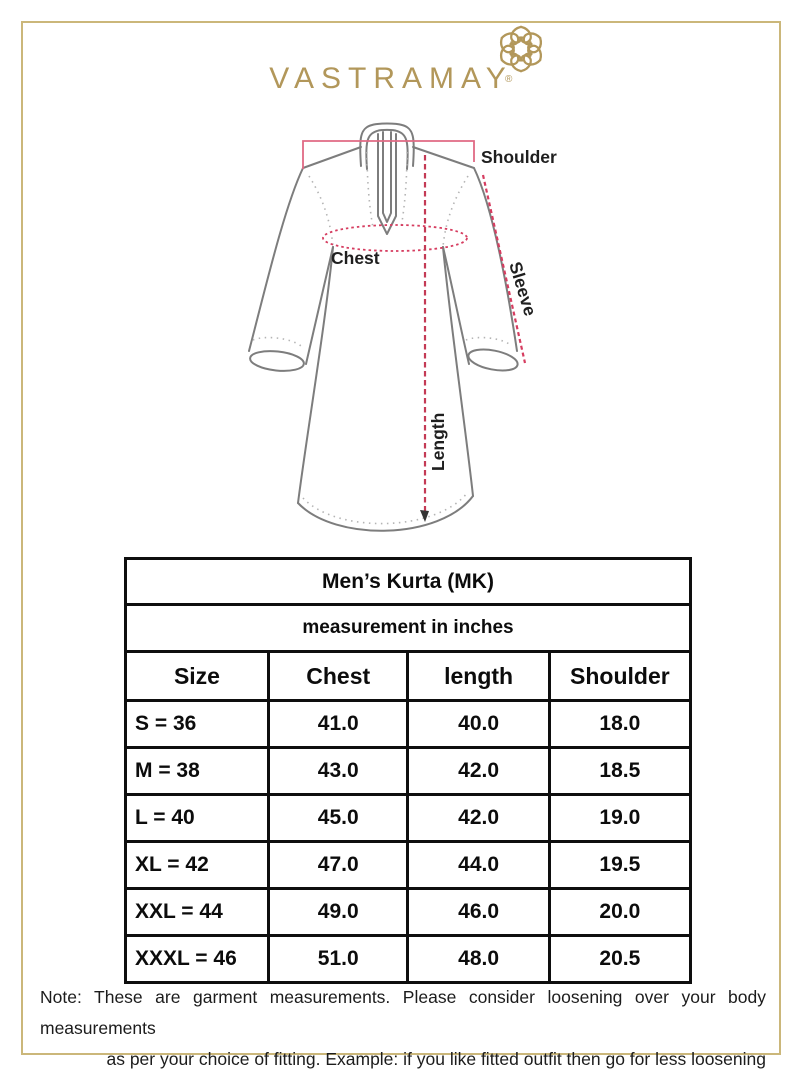 The width and height of the screenshot is (810, 1080). What do you see at coordinates (478, 676) in the screenshot?
I see `col-header-length: length` at bounding box center [478, 676].